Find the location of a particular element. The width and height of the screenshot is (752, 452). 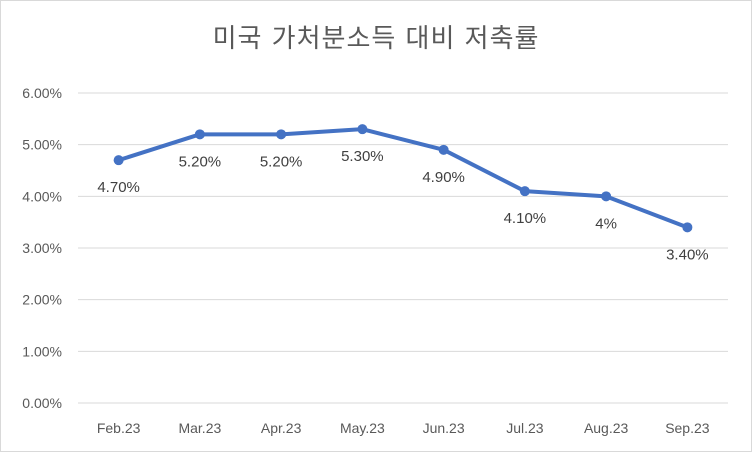

y-axis-ticks: 0.00% 1.00% 2.00% 3.00% 4.00% 5.00% 6.00% is located at coordinates (42, 248).